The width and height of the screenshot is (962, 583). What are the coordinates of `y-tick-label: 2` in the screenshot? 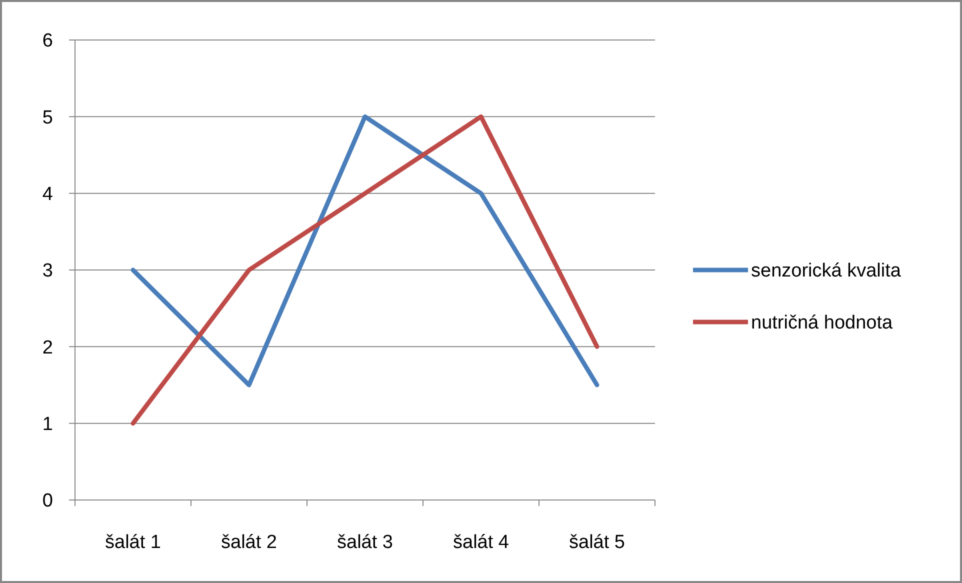 It's located at (47, 347).